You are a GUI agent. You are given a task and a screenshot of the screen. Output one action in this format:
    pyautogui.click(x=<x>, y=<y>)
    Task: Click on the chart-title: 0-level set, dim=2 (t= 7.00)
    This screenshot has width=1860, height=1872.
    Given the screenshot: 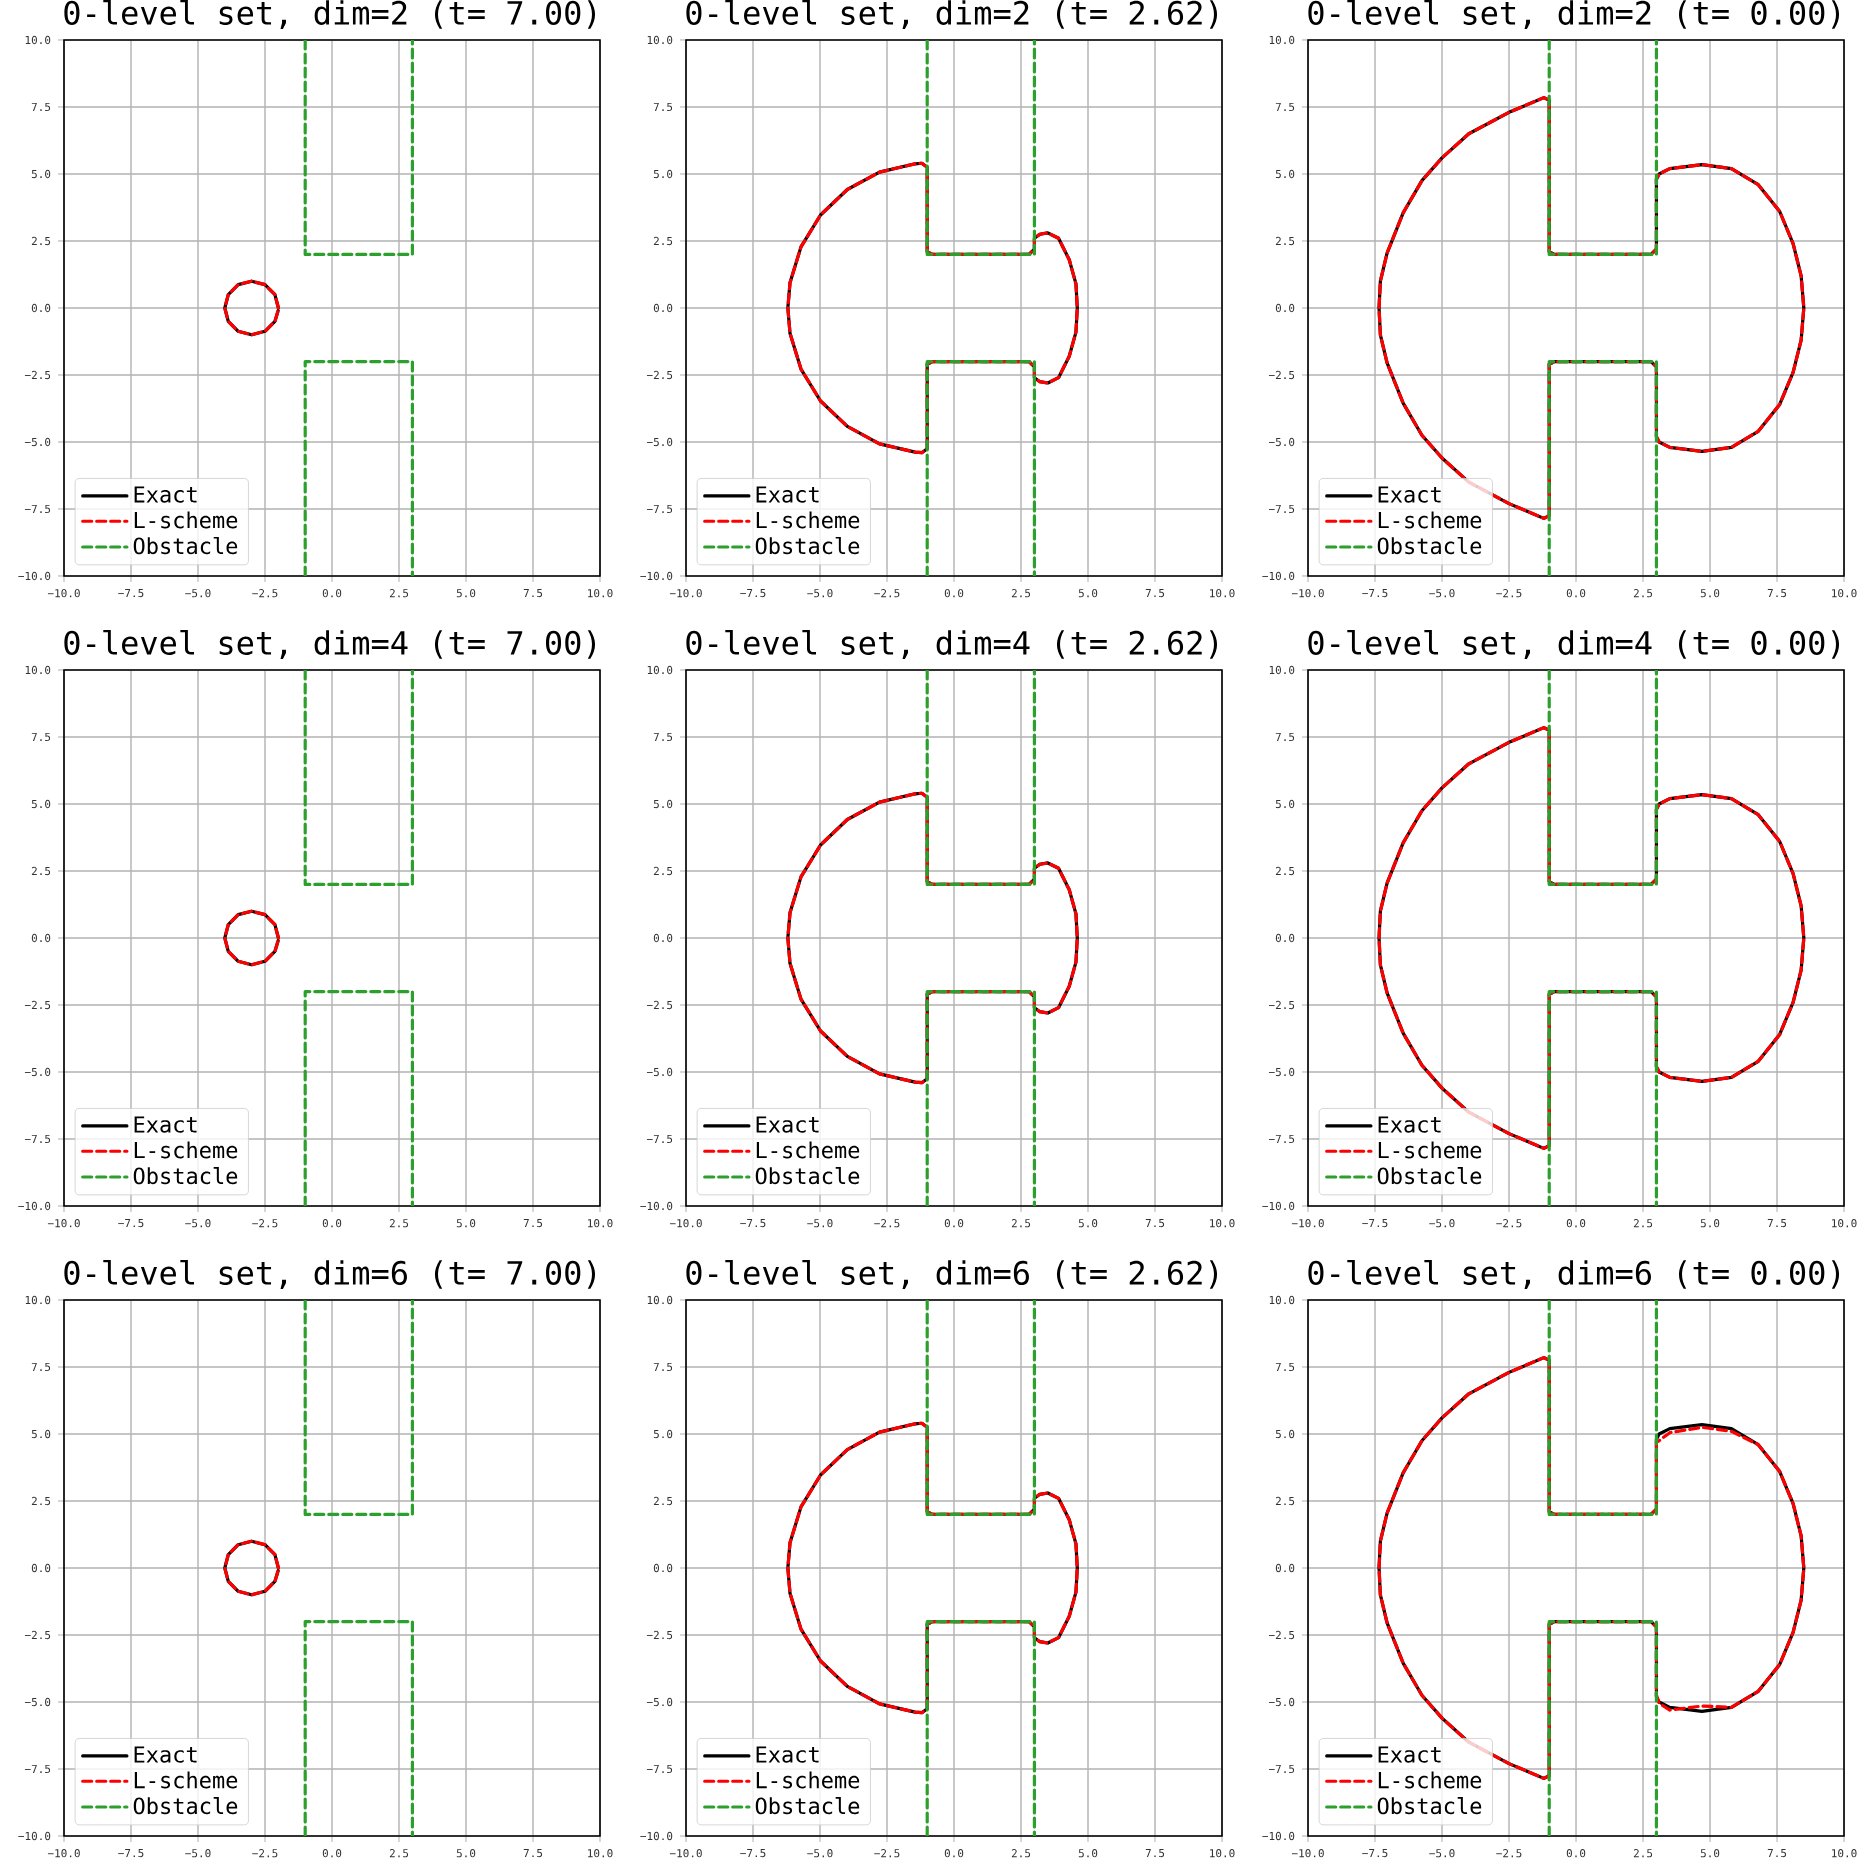 What is the action you would take?
    pyautogui.click(x=330, y=14)
    